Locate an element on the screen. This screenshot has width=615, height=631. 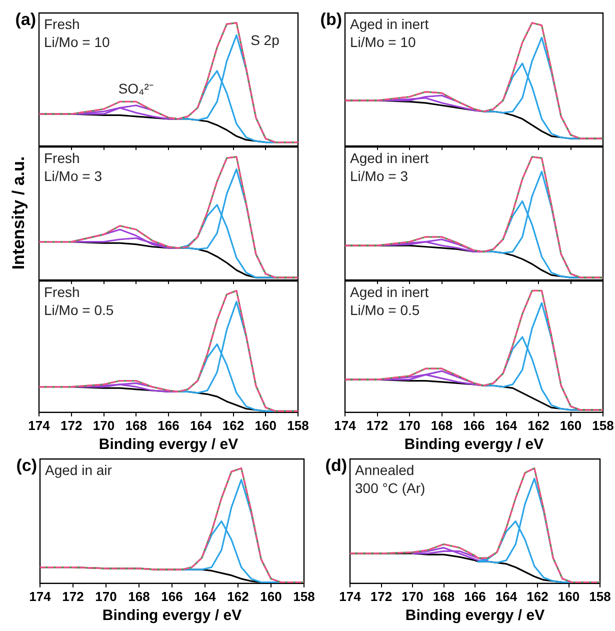
y-axis-title: Intensity / a.u. is located at coordinates (19, 213).